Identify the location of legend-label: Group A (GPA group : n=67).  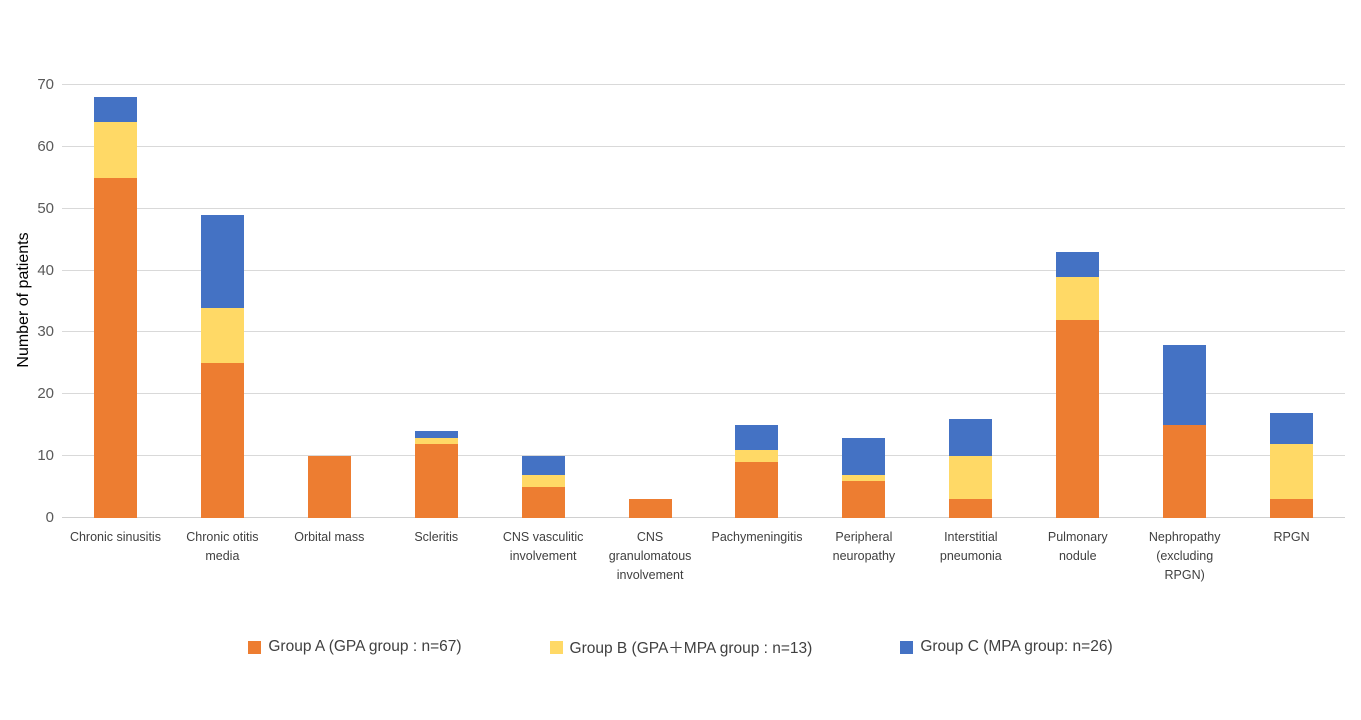
(365, 646).